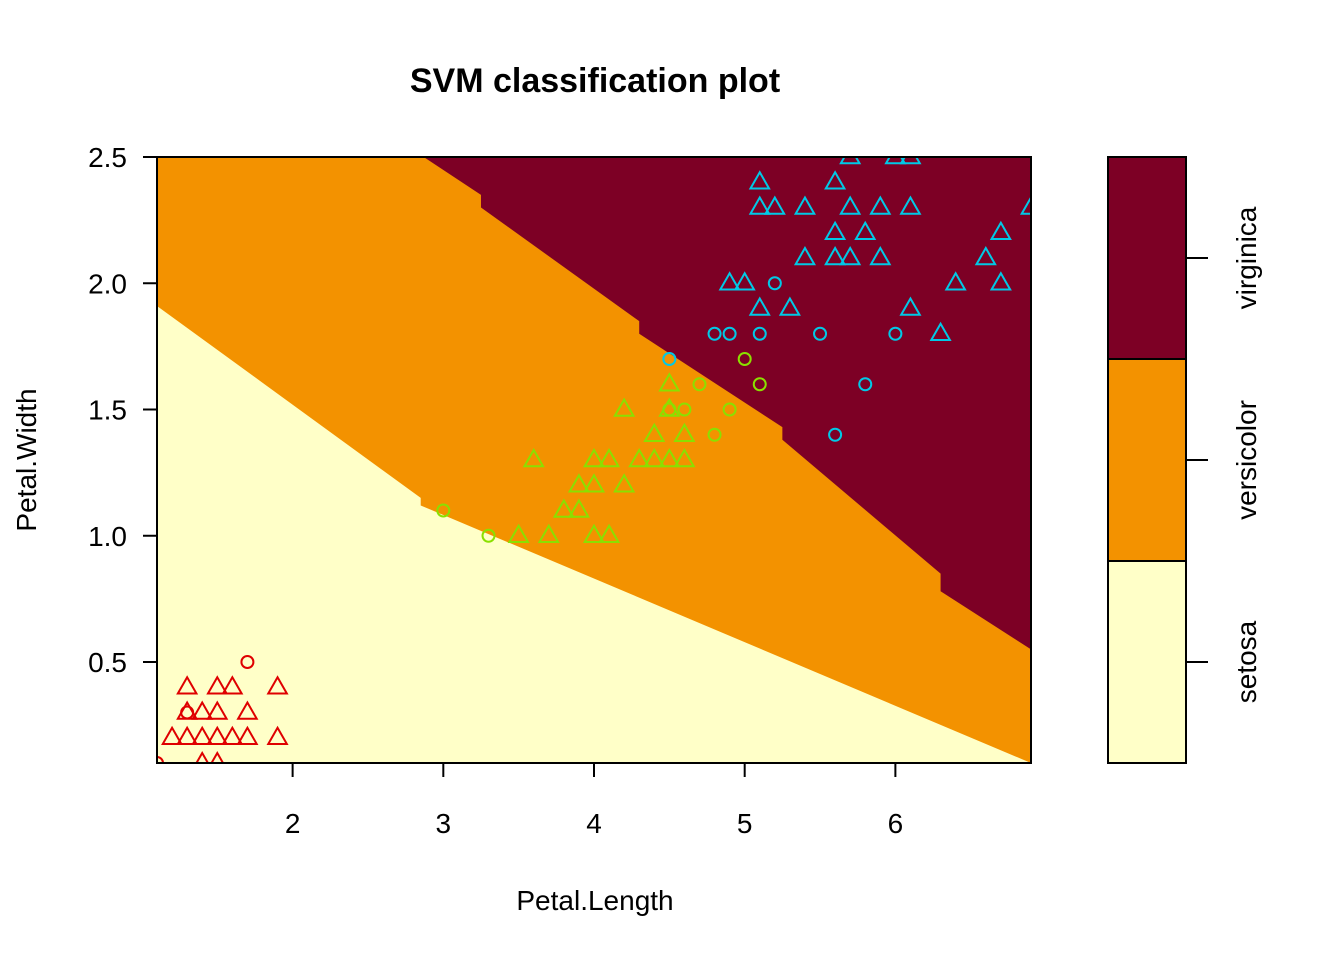  Describe the element at coordinates (595, 81) in the screenshot. I see `chart-title: SVM classification plot` at that location.